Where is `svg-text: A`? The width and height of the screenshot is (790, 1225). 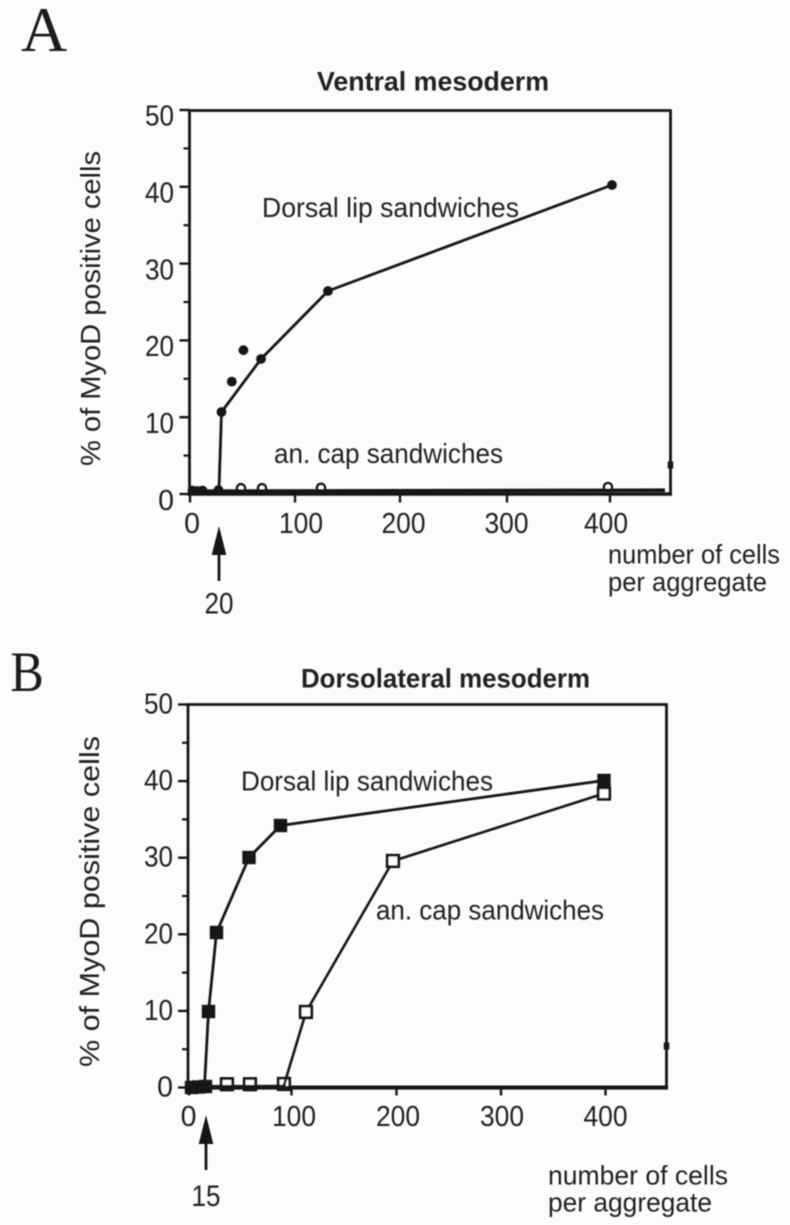
svg-text: A is located at coordinates (44, 32).